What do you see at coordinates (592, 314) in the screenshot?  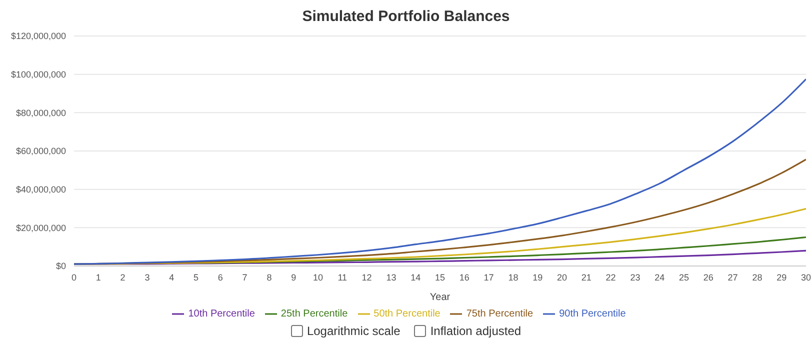 I see `legend-label: 90th Percentile` at bounding box center [592, 314].